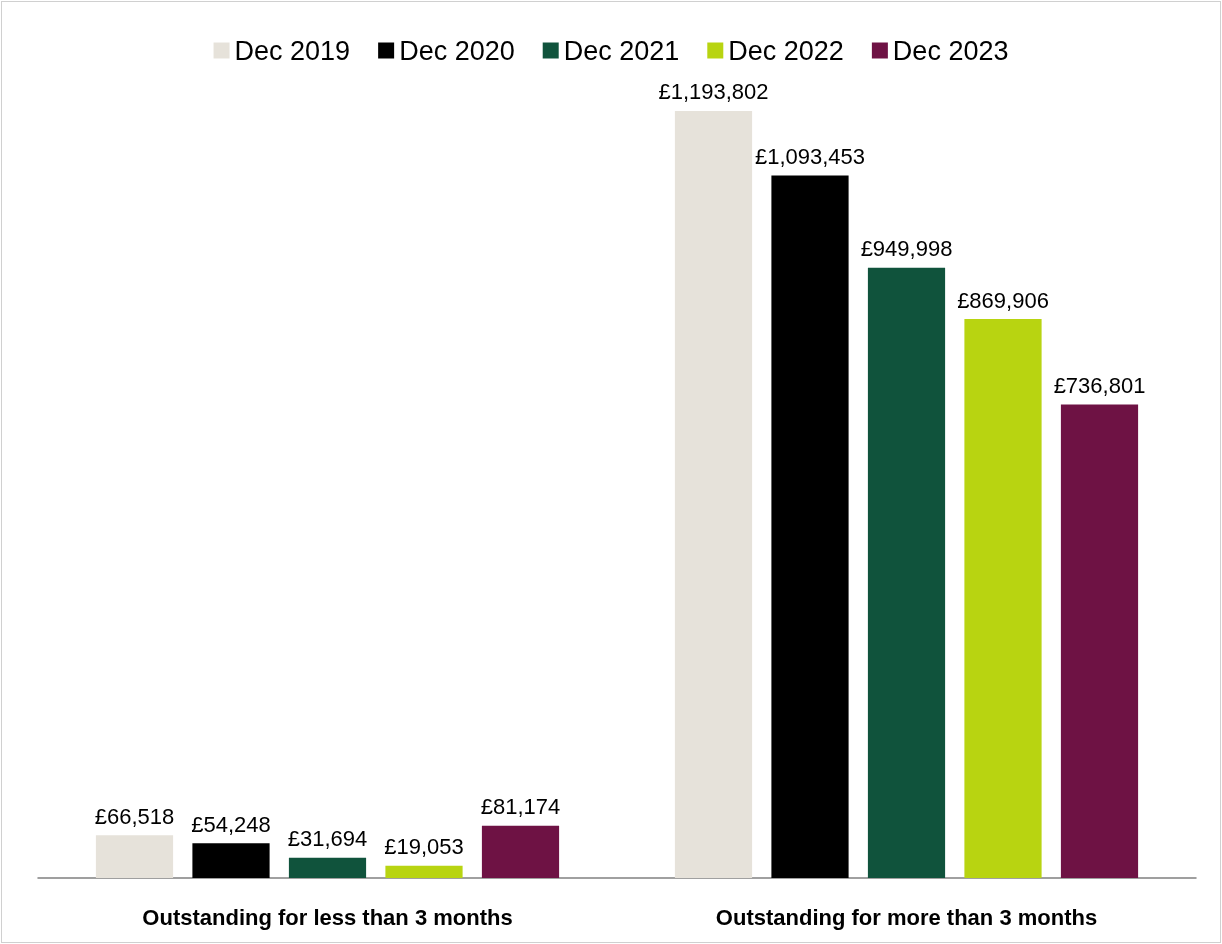 The width and height of the screenshot is (1222, 944). Describe the element at coordinates (621, 50) in the screenshot. I see `legend-label: Dec 2021` at that location.